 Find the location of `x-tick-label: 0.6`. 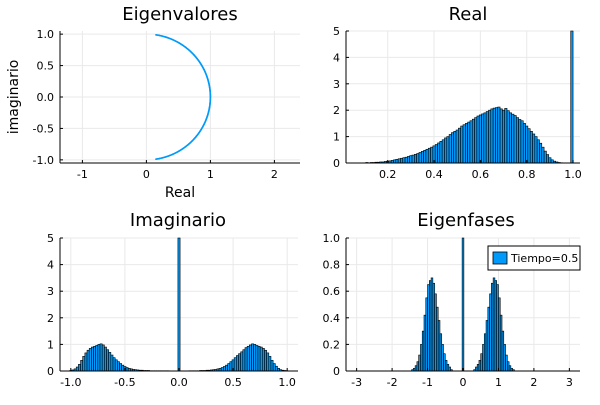

x-tick-label: 0.6 is located at coordinates (481, 174).